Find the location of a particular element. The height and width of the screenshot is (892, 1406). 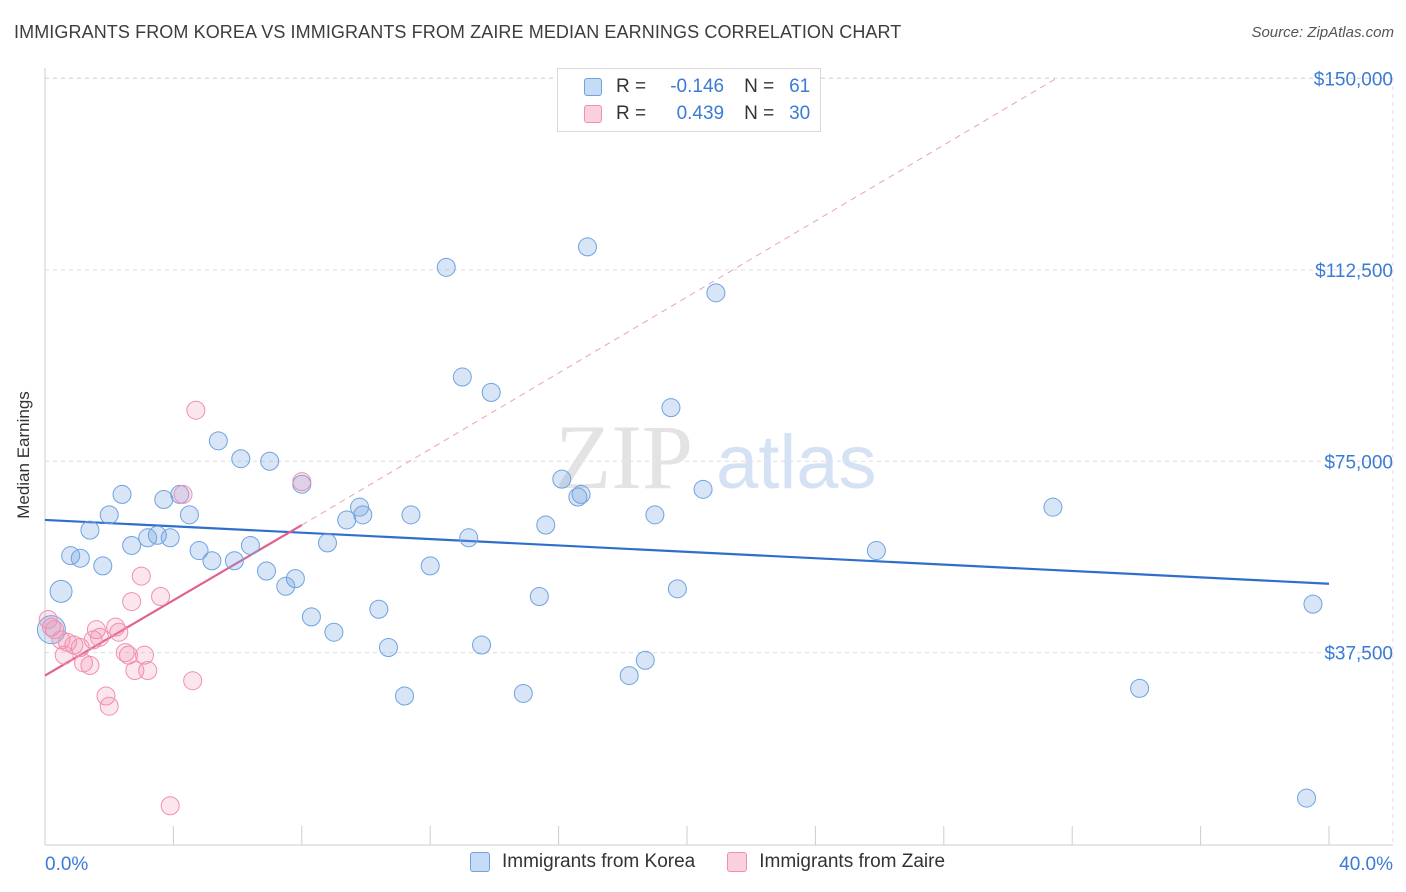

watermark-atlas: atlas is located at coordinates (796, 462).